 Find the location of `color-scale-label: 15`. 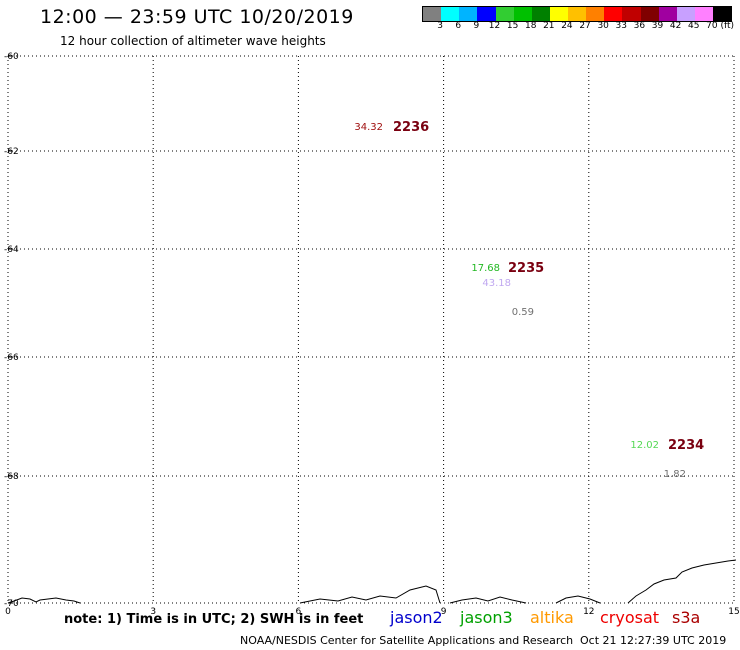

color-scale-label: 15 is located at coordinates (512, 26).